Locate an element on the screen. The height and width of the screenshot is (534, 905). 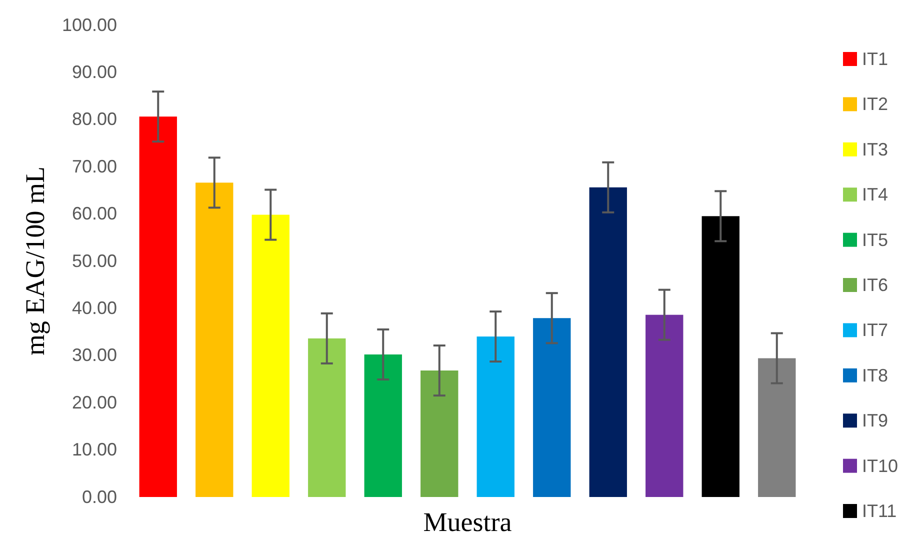
legend-label: IT10 is located at coordinates (880, 466).